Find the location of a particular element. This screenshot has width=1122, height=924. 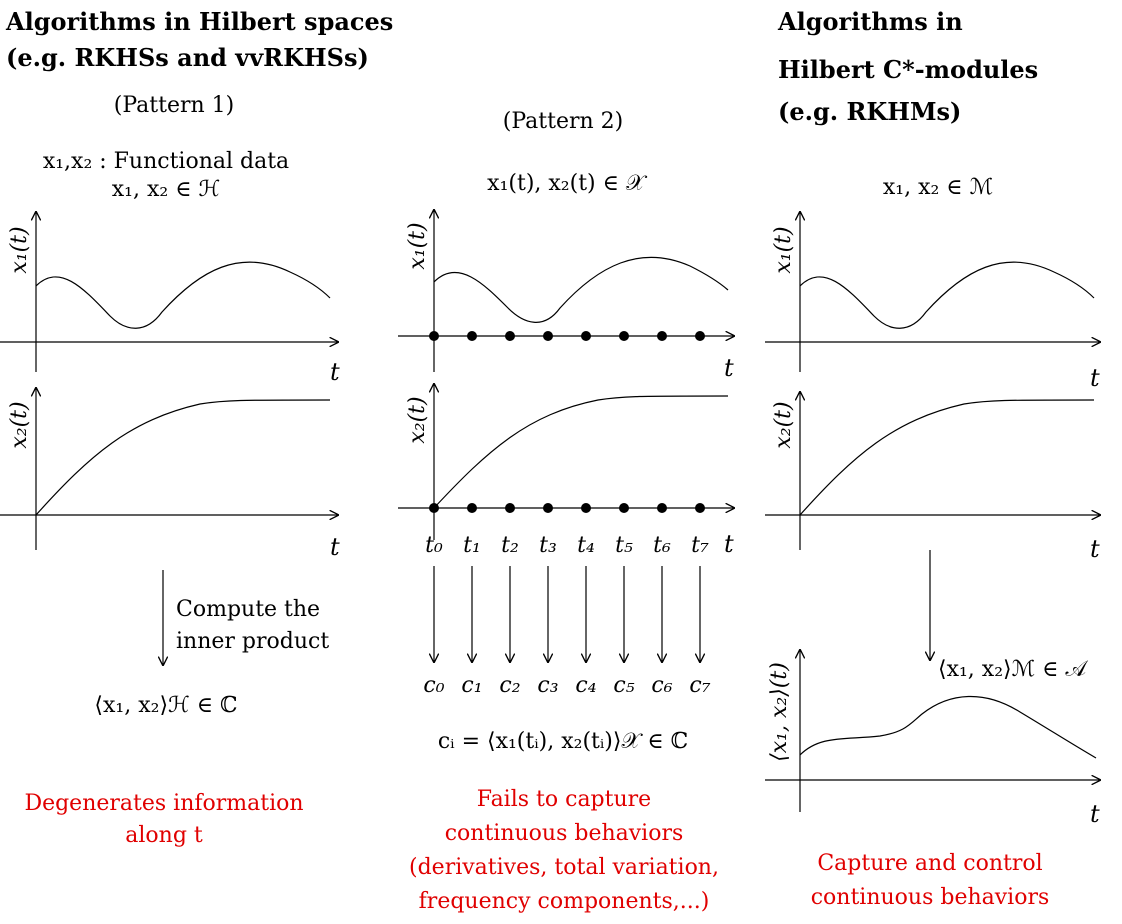

coef-label: c₆ is located at coordinates (661, 685).